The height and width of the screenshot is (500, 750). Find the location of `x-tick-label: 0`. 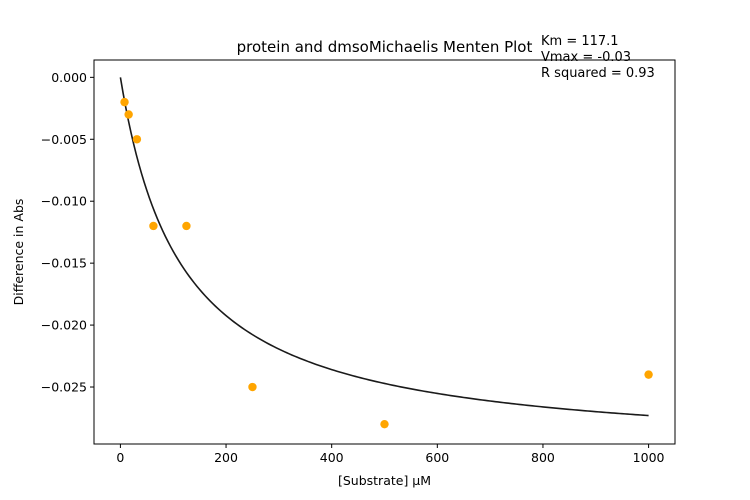

x-tick-label: 0 is located at coordinates (120, 457).